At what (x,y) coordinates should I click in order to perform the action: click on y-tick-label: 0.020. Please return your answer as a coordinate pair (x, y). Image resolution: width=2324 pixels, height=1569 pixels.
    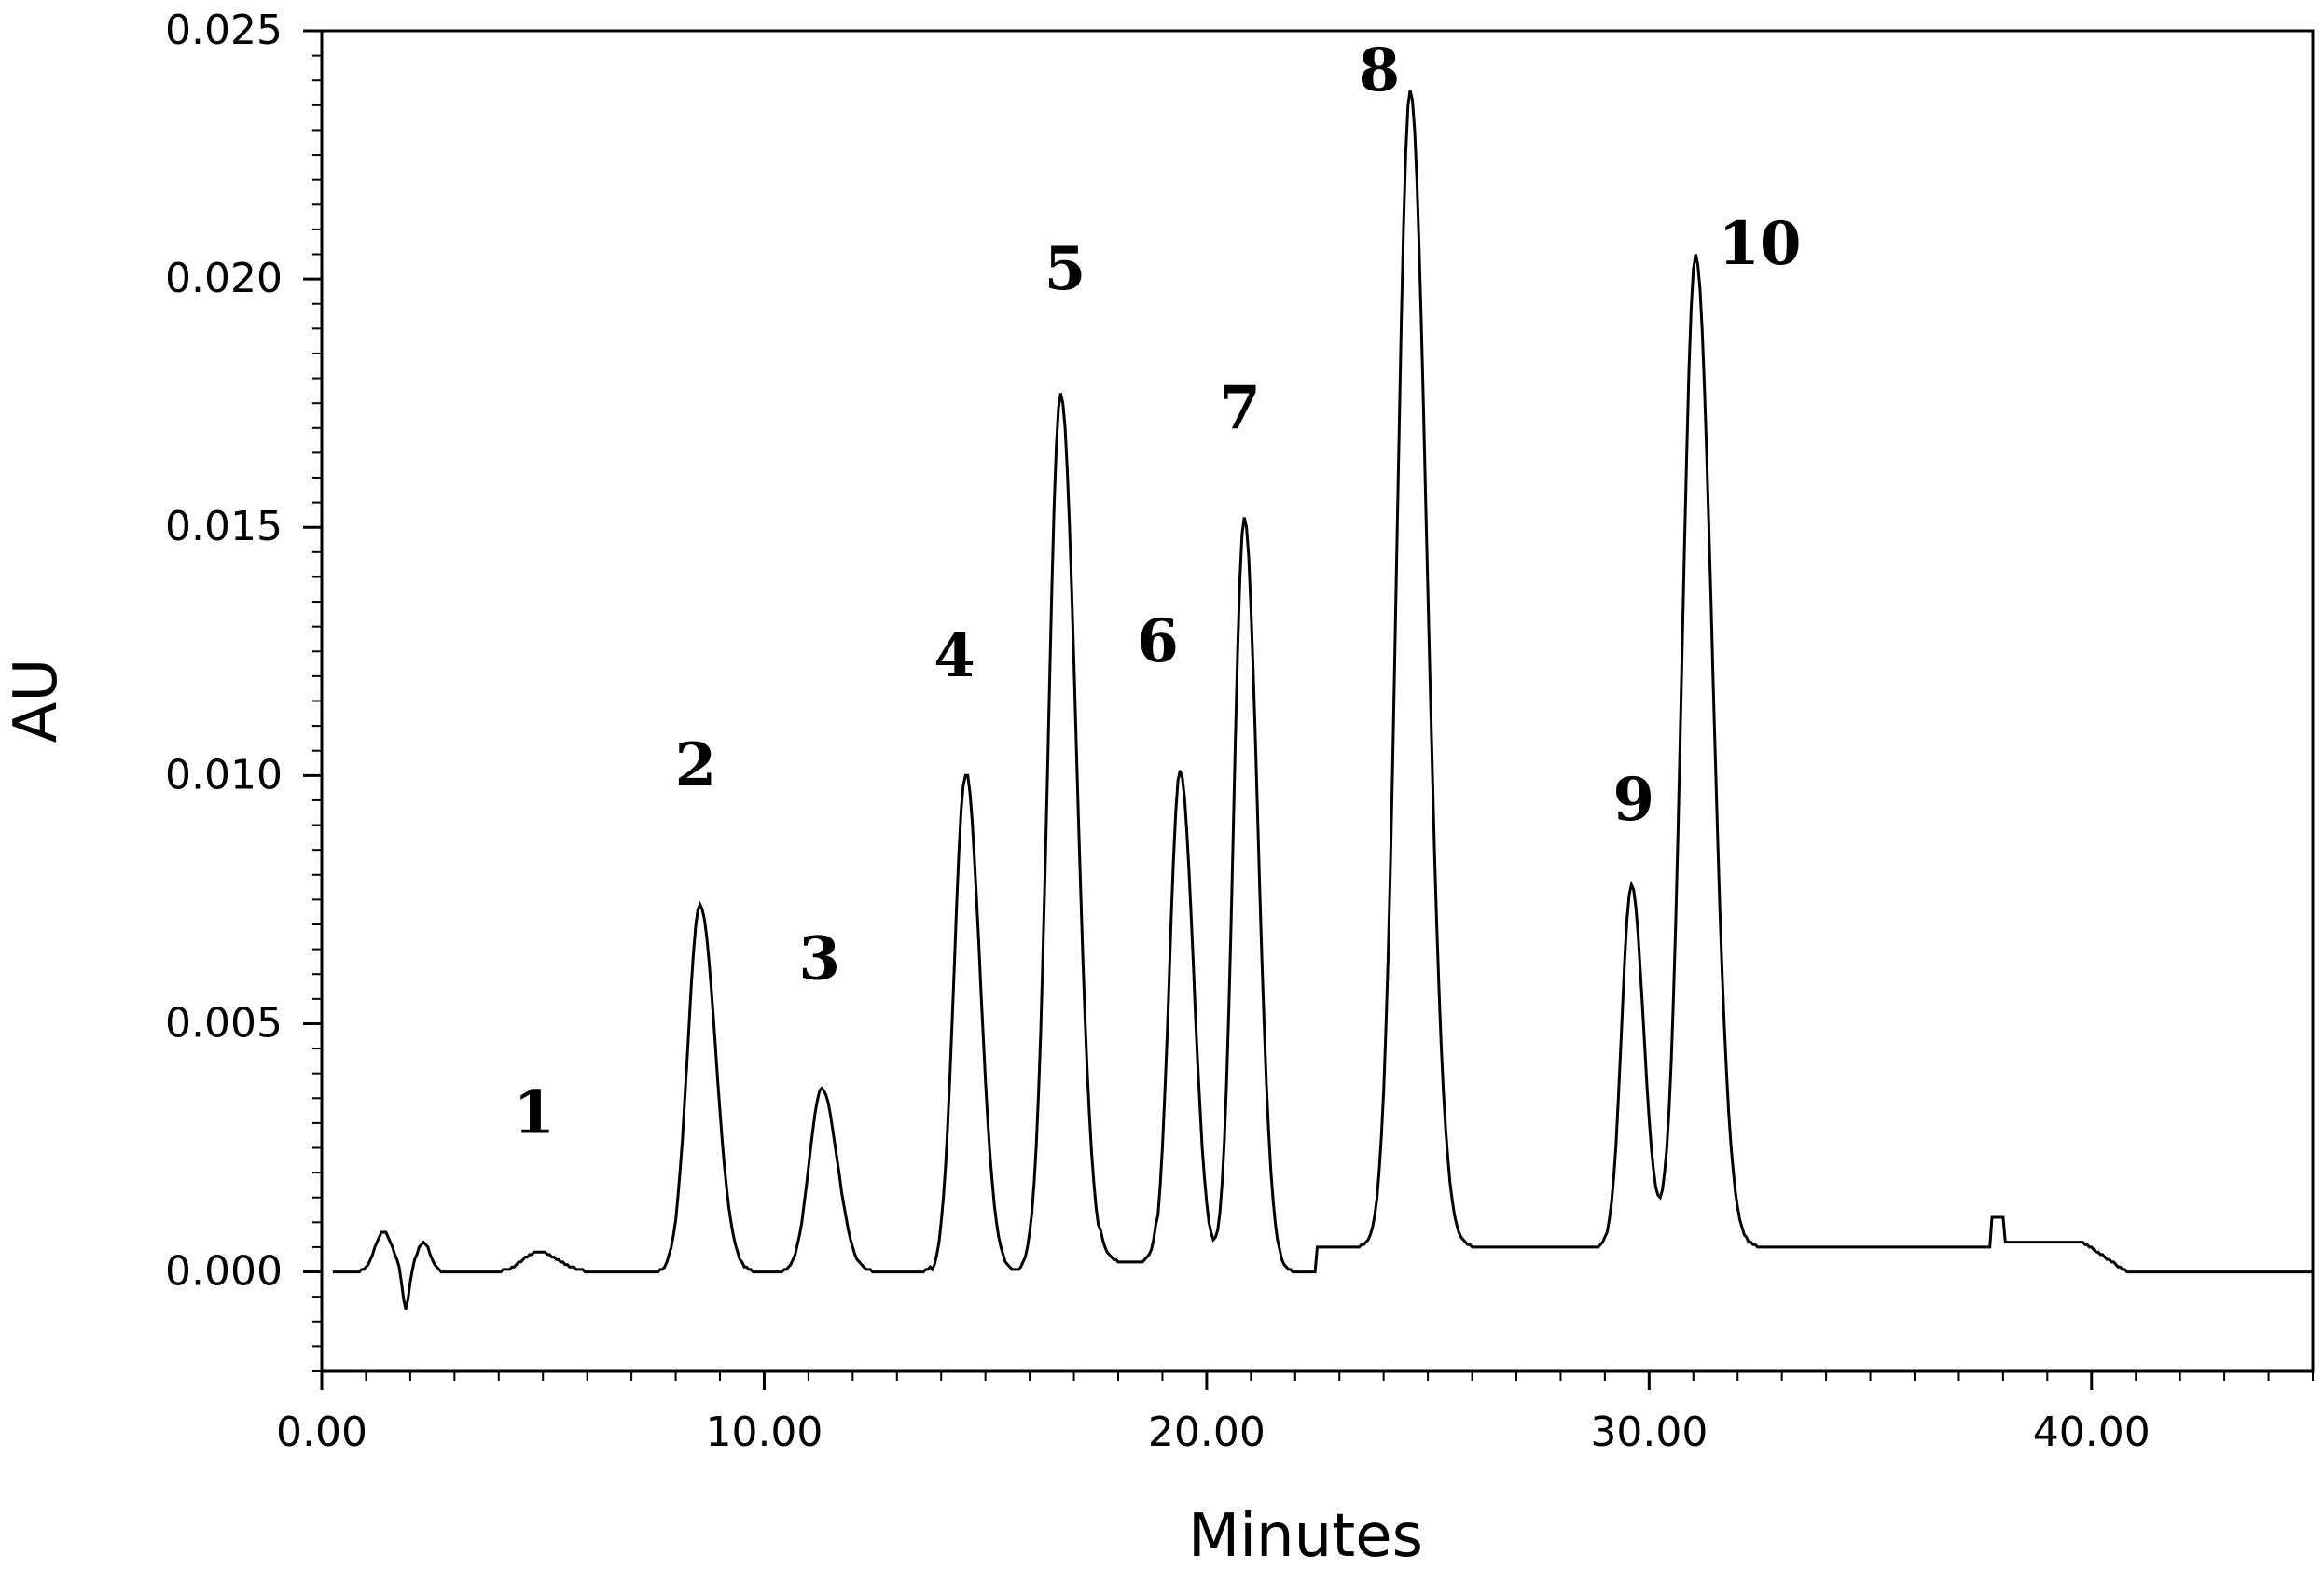
    Looking at the image, I should click on (224, 278).